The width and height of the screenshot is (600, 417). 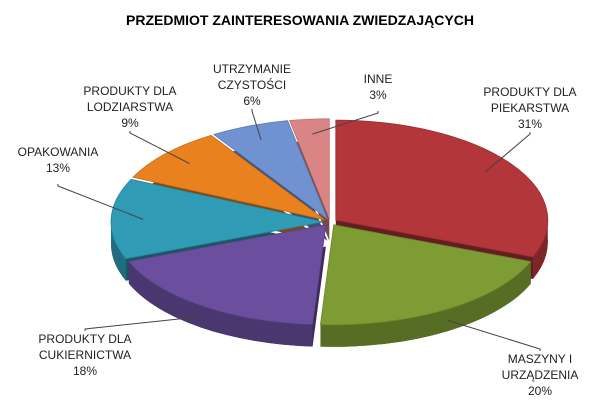 I want to click on slice-label: UTRZYMANIE CZYSTOŚCI 6%, so click(x=252, y=85).